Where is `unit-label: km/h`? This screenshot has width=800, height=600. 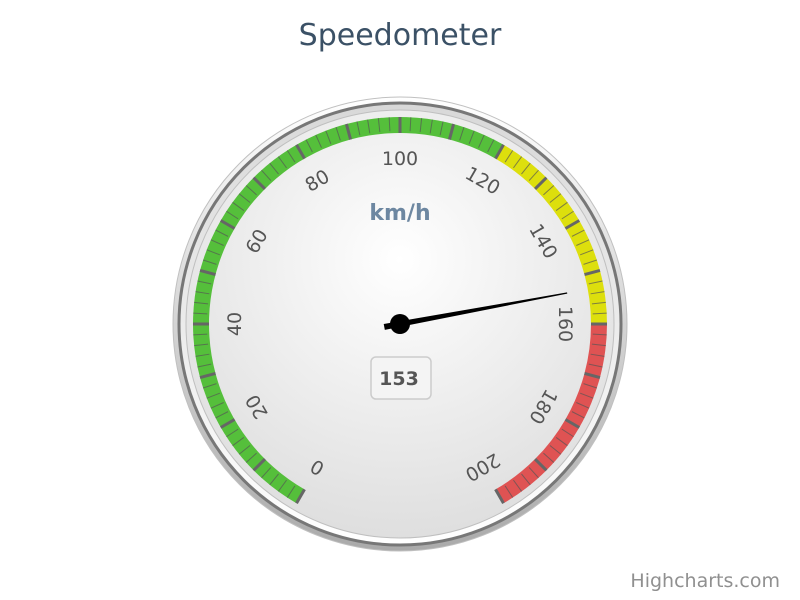
unit-label: km/h is located at coordinates (399, 213).